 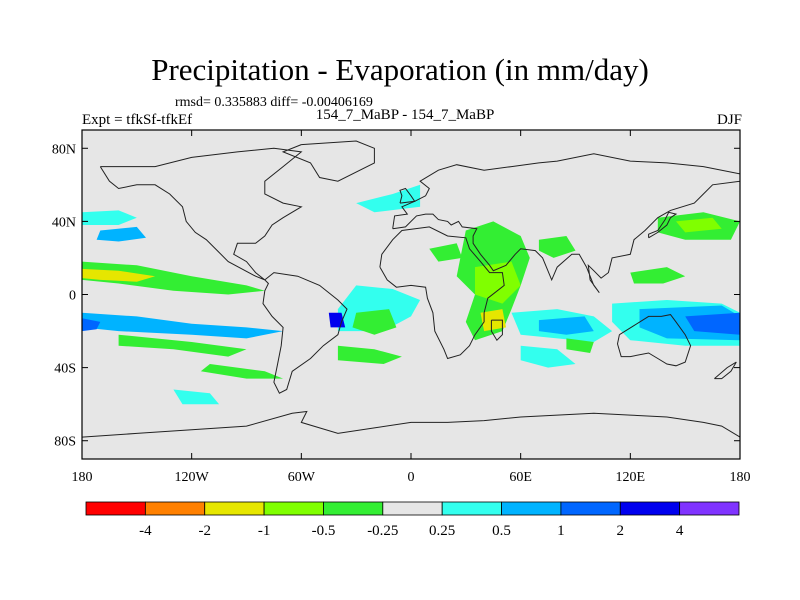 What do you see at coordinates (631, 477) in the screenshot?
I see `lon-tick-label: 120E` at bounding box center [631, 477].